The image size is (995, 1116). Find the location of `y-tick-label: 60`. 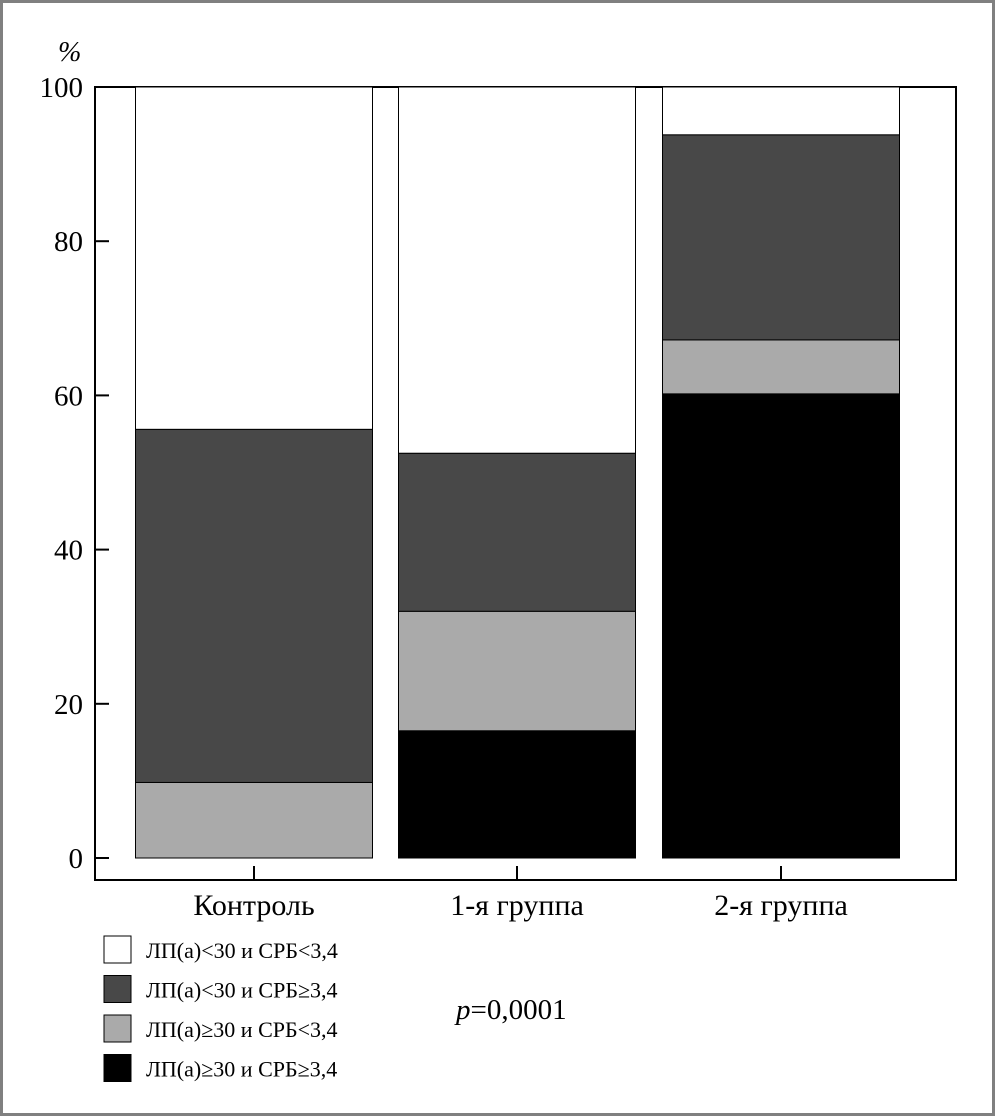

y-tick-label: 60 is located at coordinates (68, 396).